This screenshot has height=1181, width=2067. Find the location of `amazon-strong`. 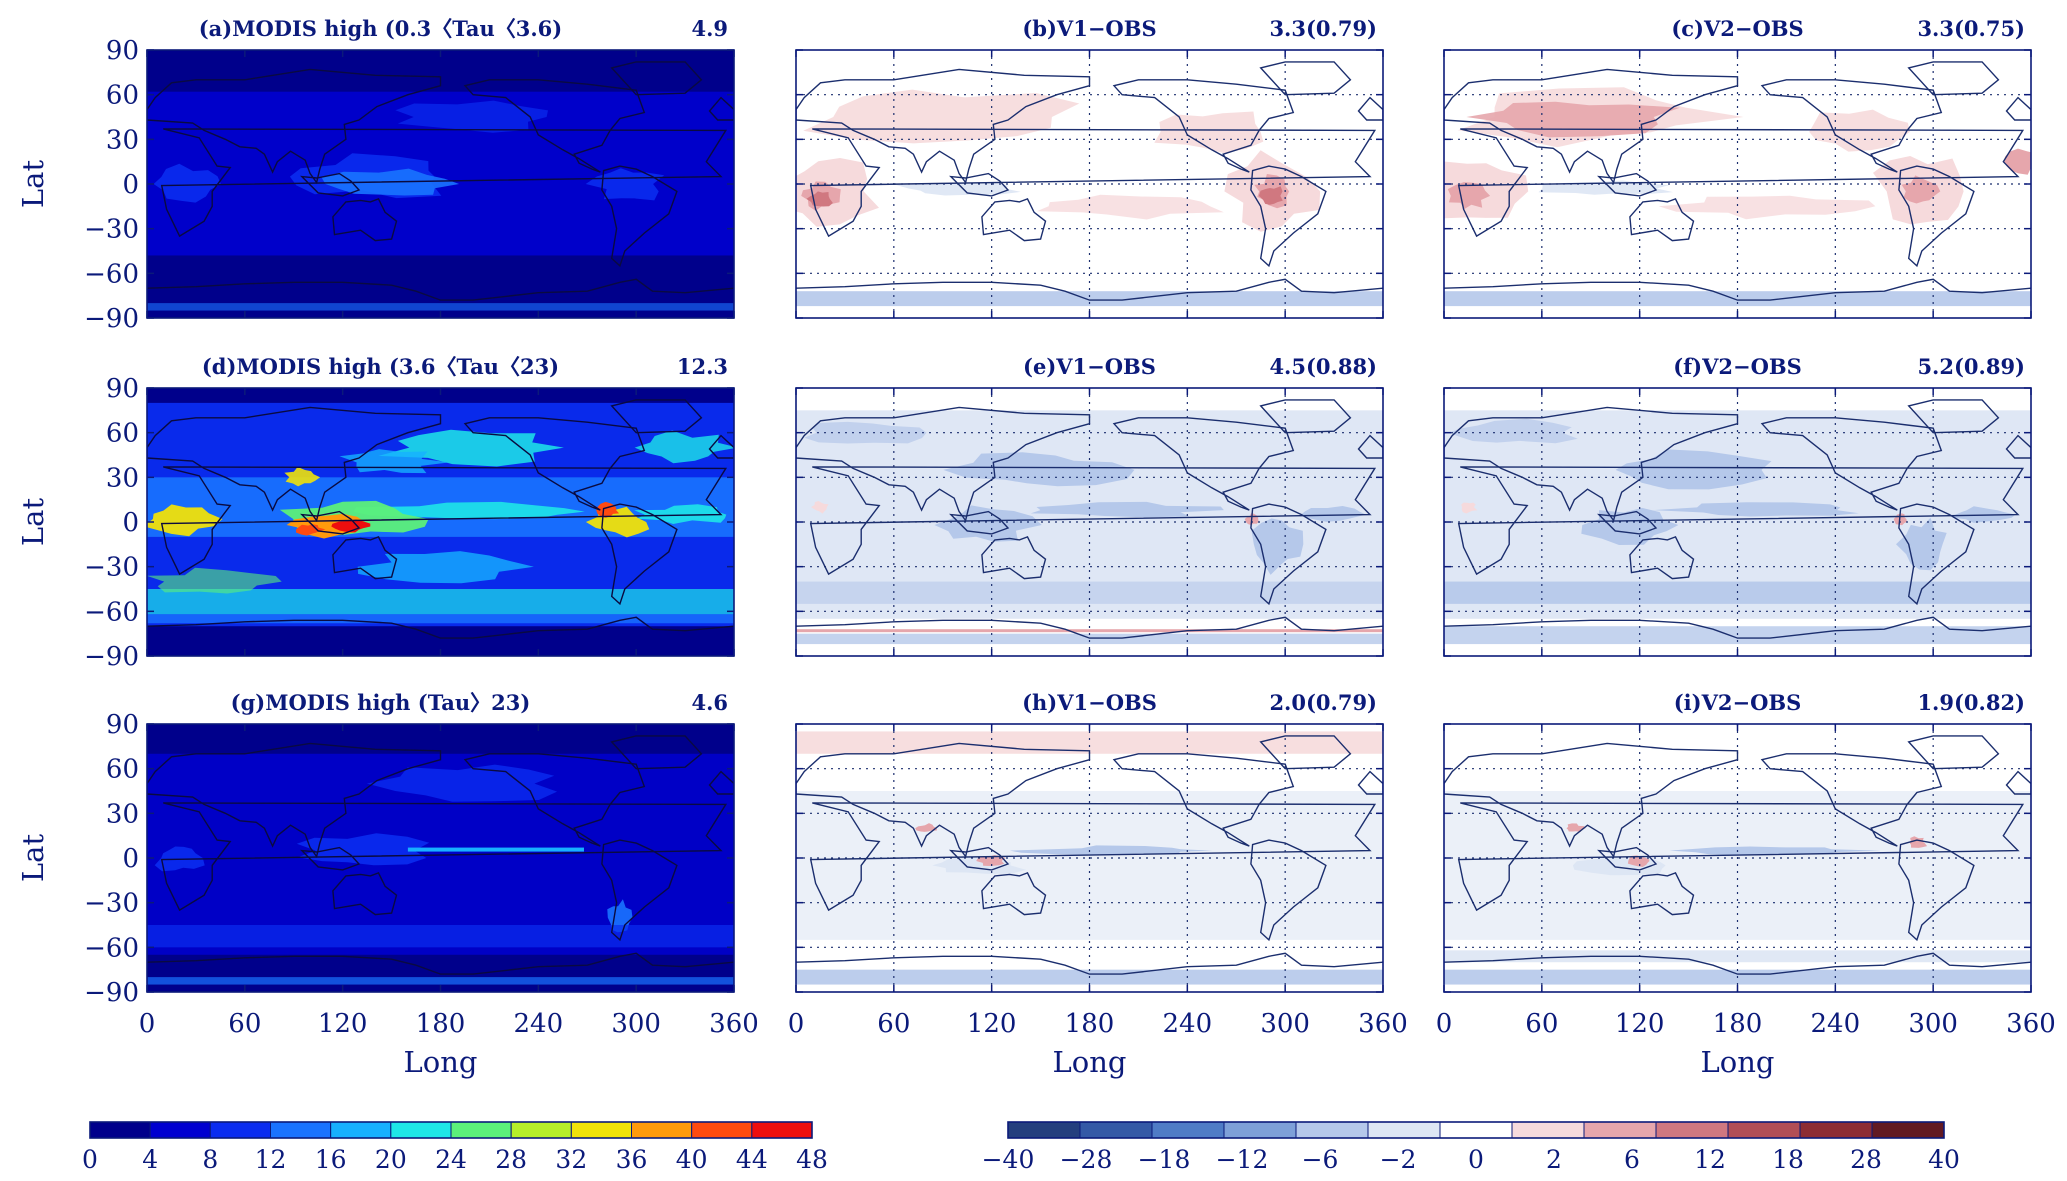

amazon-strong is located at coordinates (1270, 195).